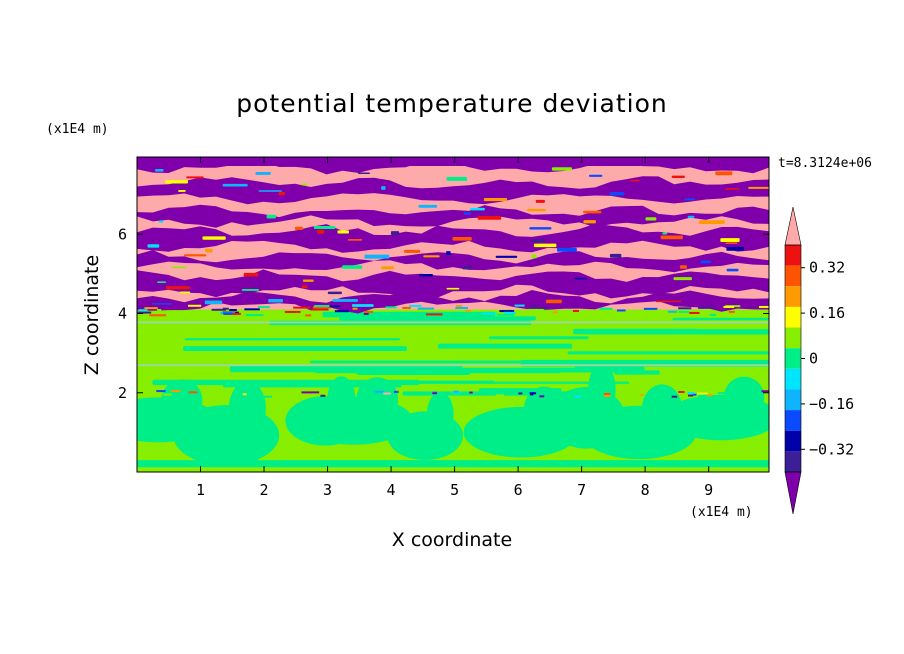  What do you see at coordinates (451, 103) in the screenshot?
I see `chart-title: potential temperature deviation` at bounding box center [451, 103].